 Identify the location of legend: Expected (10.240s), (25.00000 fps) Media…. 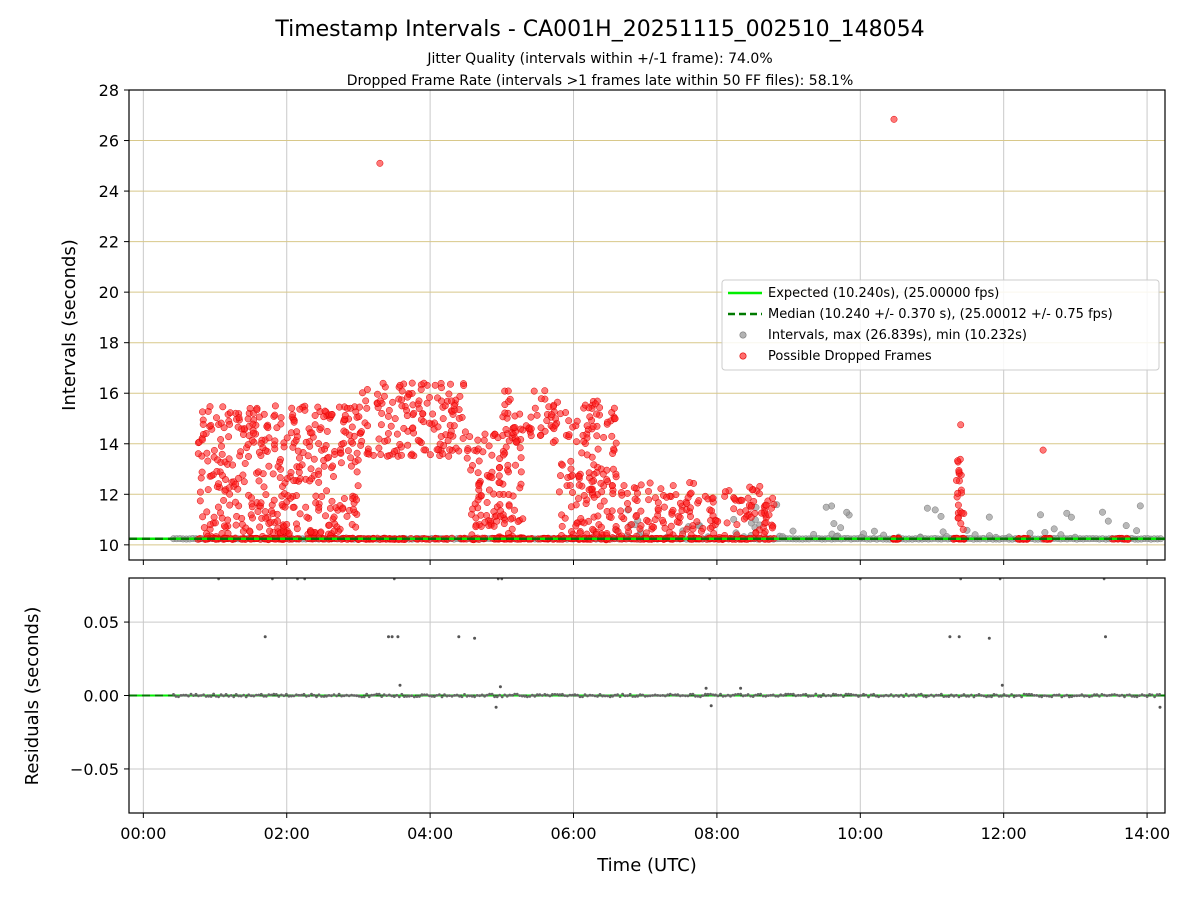
(940, 325).